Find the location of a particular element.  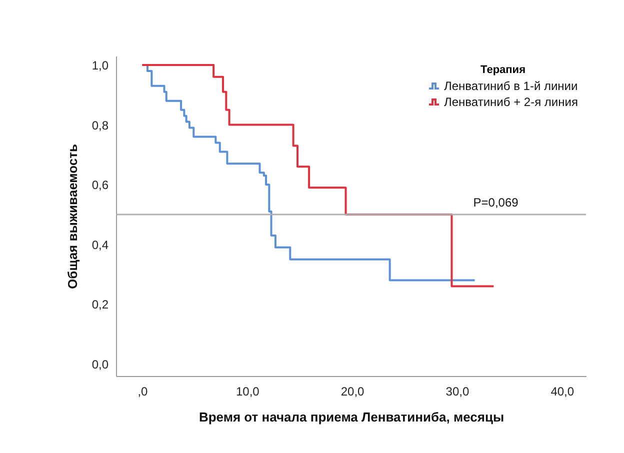

legend-label: Ленватиниб + 2-я линия is located at coordinates (511, 102).